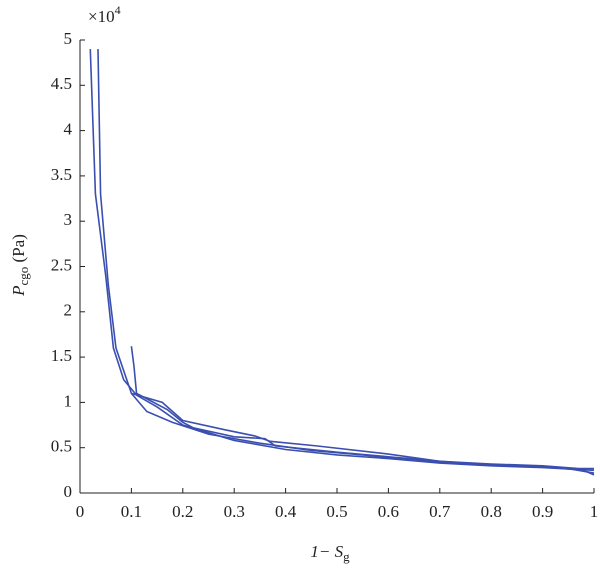  I want to click on x-tick-label: 0.5, so click(336, 511).